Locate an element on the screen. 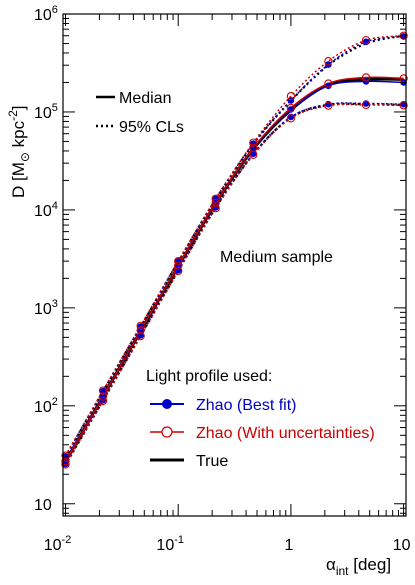 The height and width of the screenshot is (585, 415). x-tick-label: 10⁻² is located at coordinates (58, 544).